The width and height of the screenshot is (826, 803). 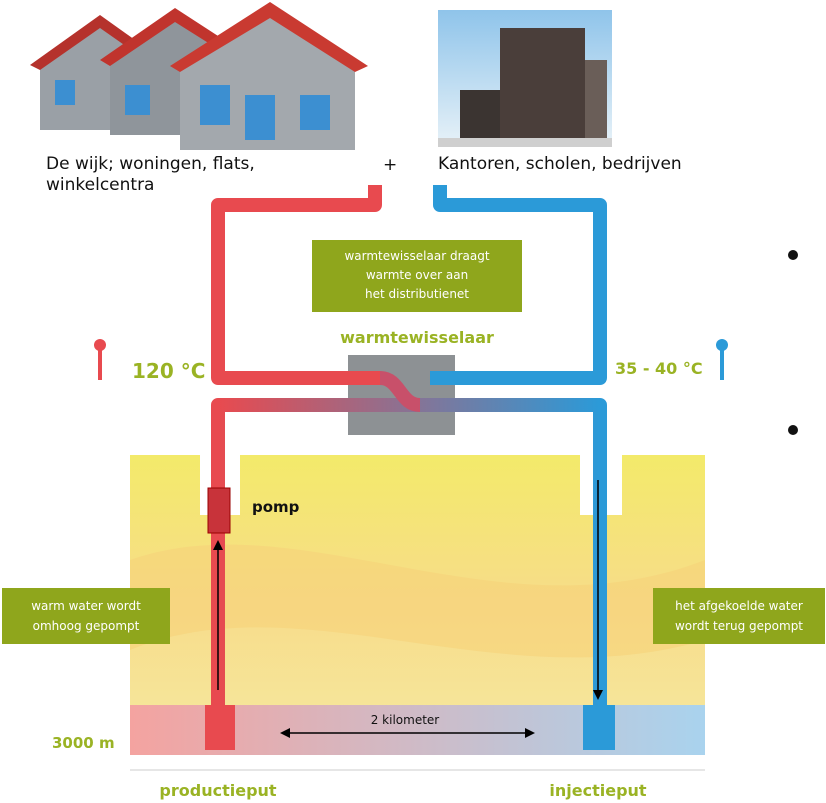 I want to click on office, so click(x=525, y=78).